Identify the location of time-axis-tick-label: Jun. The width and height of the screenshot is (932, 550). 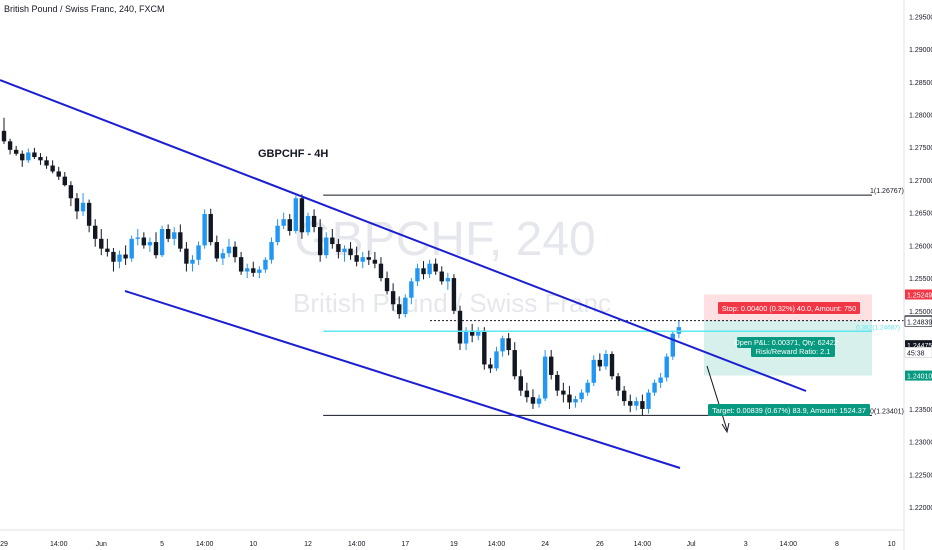
(101, 544).